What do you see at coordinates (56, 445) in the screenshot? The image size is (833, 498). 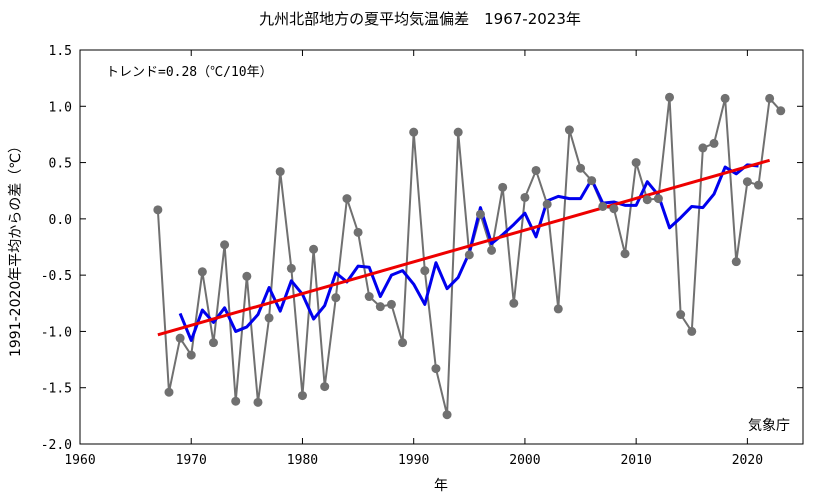 I see `y-tick-label: -2.0` at bounding box center [56, 445].